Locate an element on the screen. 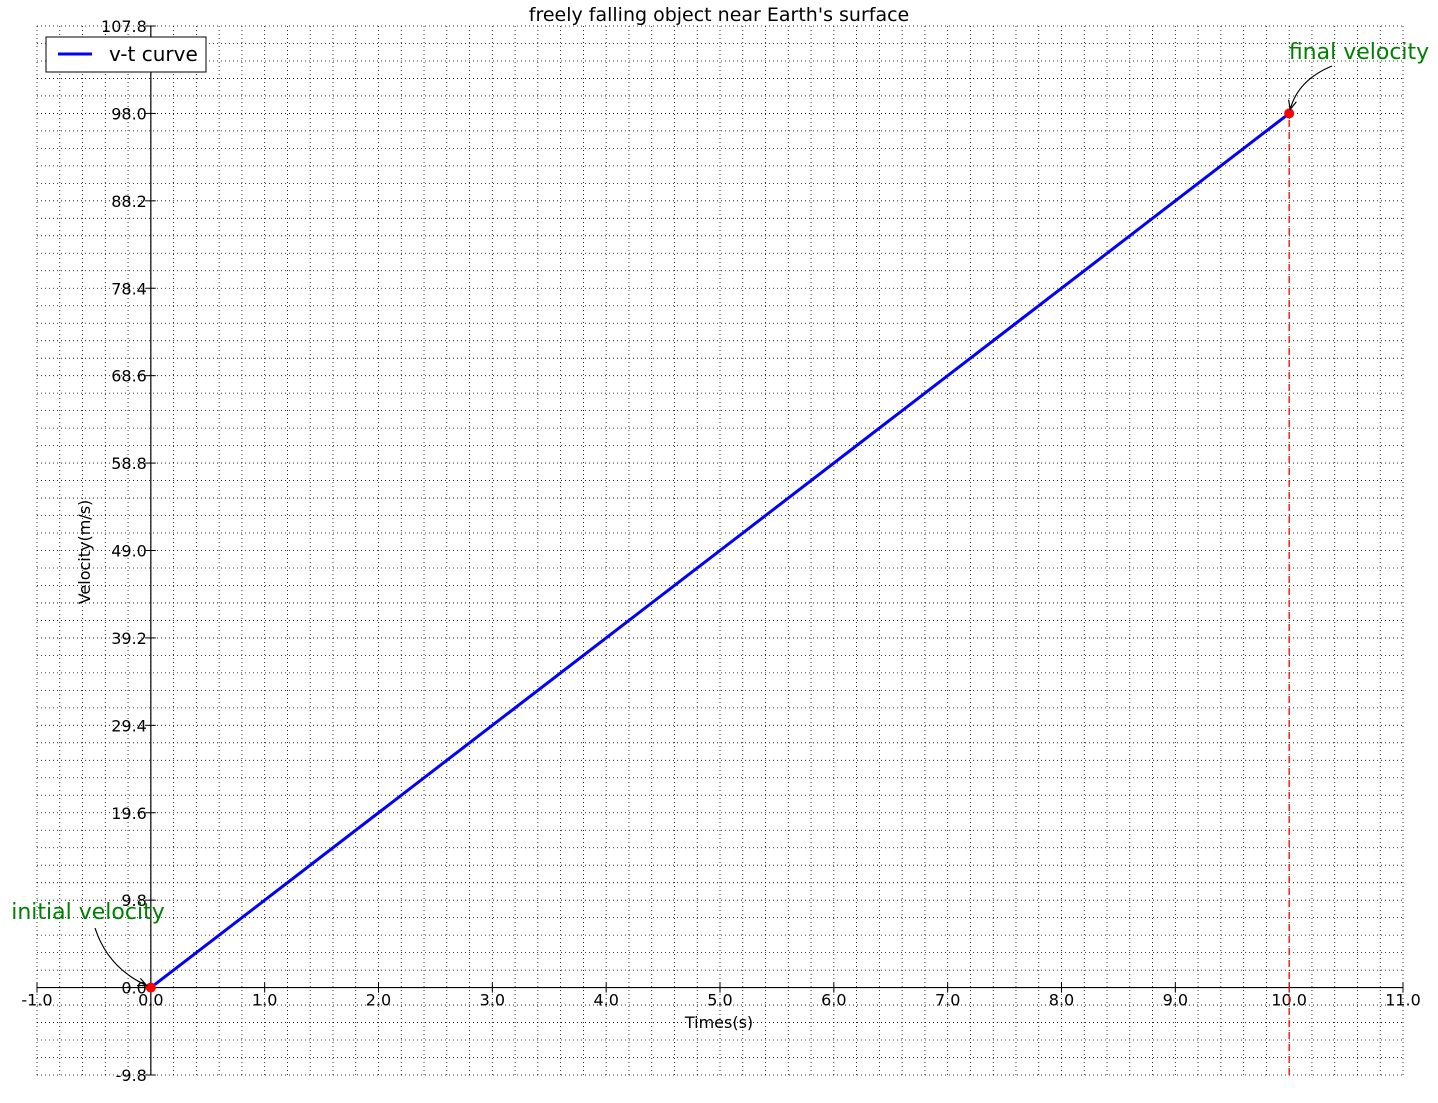 The image size is (1438, 1103). x-tick-label: 8.0 is located at coordinates (1061, 1000).